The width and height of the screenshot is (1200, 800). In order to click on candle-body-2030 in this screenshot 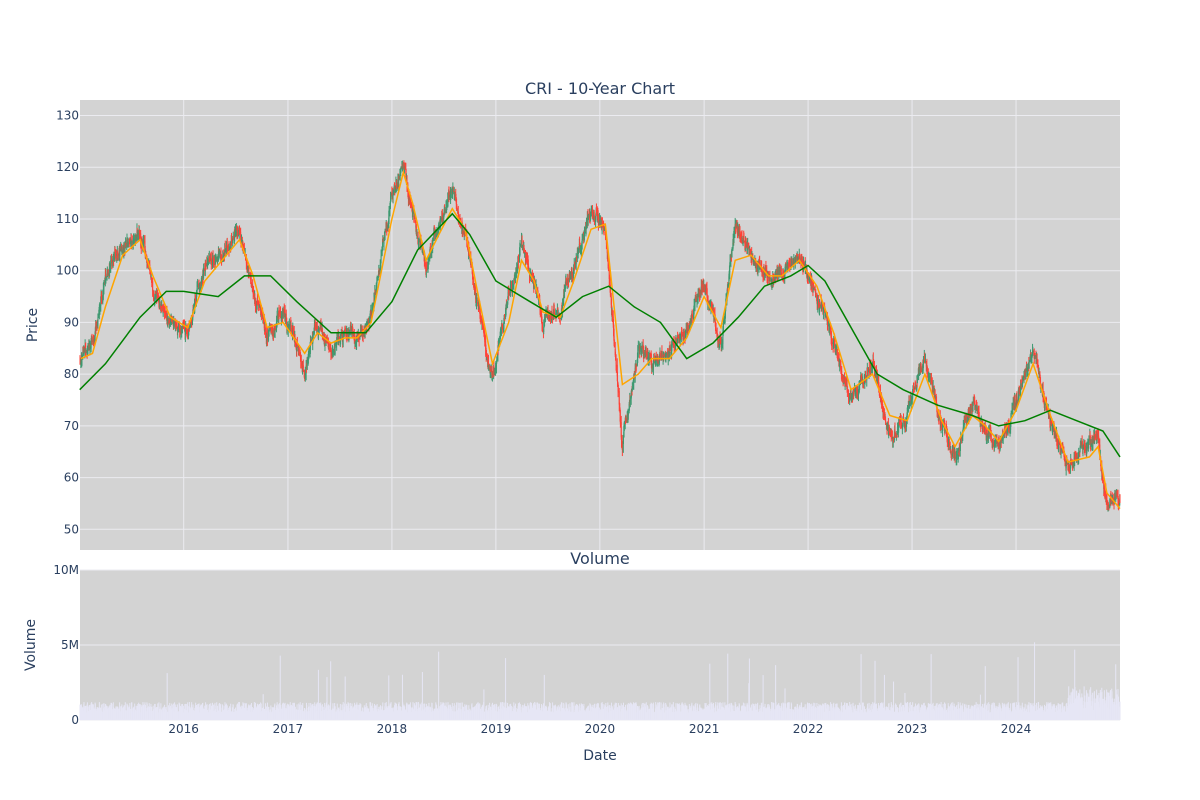, I will do `click(890, 430)`.